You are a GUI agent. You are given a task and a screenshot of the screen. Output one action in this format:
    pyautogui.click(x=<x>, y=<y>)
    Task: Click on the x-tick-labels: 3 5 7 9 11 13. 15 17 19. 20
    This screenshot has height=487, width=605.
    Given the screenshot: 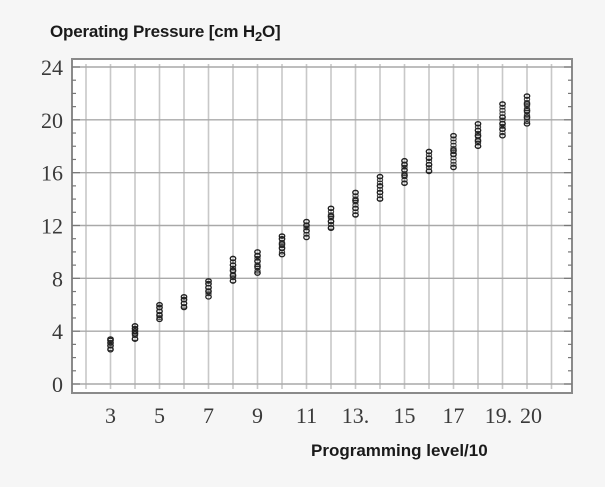 What is the action you would take?
    pyautogui.click(x=323, y=415)
    